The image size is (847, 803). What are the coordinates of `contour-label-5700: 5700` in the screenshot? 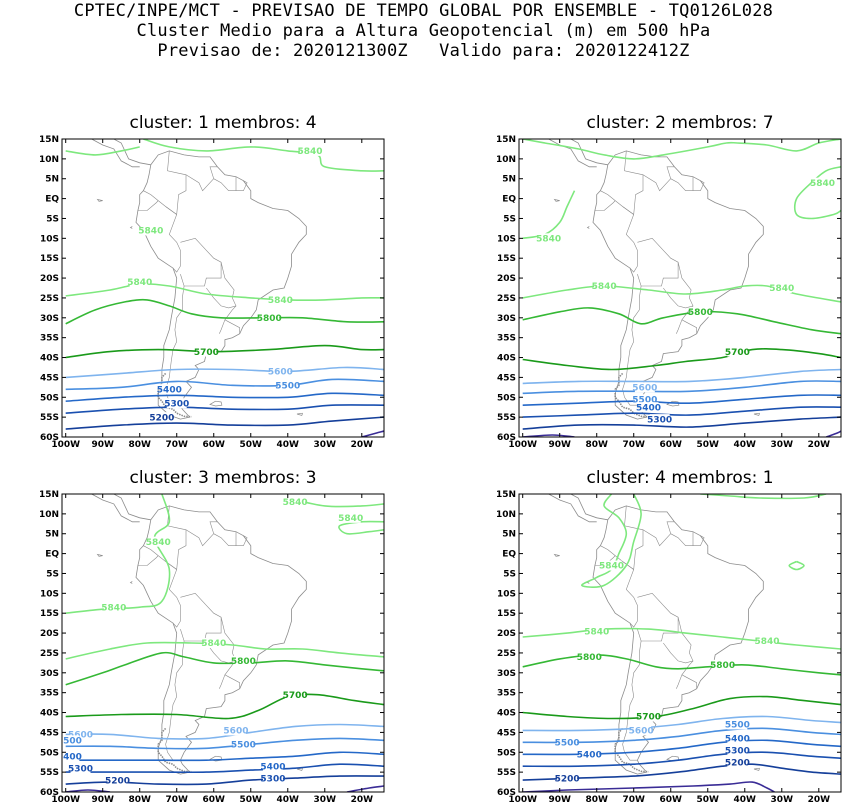 It's located at (206, 353).